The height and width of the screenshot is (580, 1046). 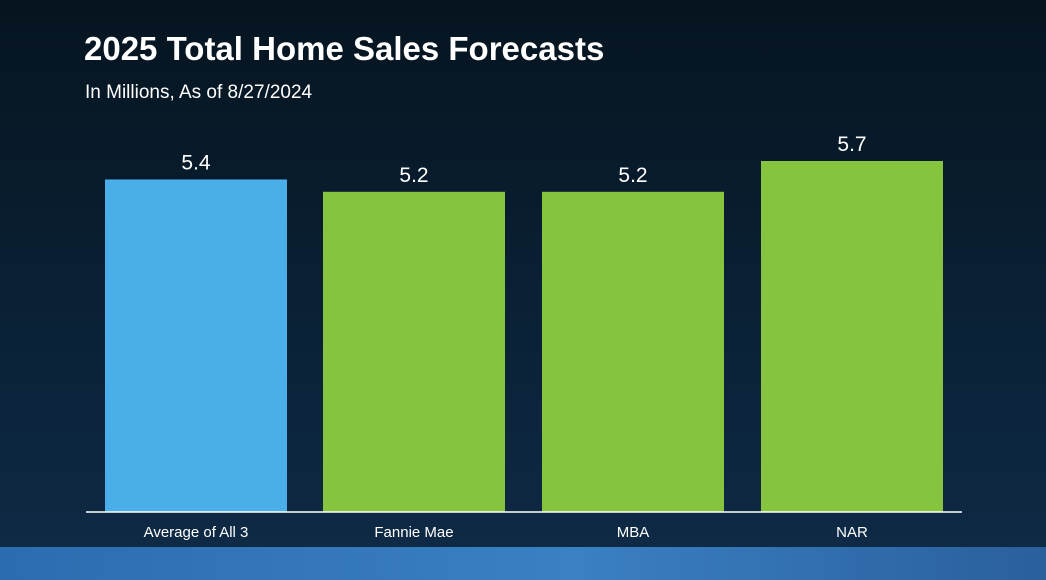 What do you see at coordinates (199, 92) in the screenshot?
I see `chart-subtitle: In Millions, As of 8/27/2024` at bounding box center [199, 92].